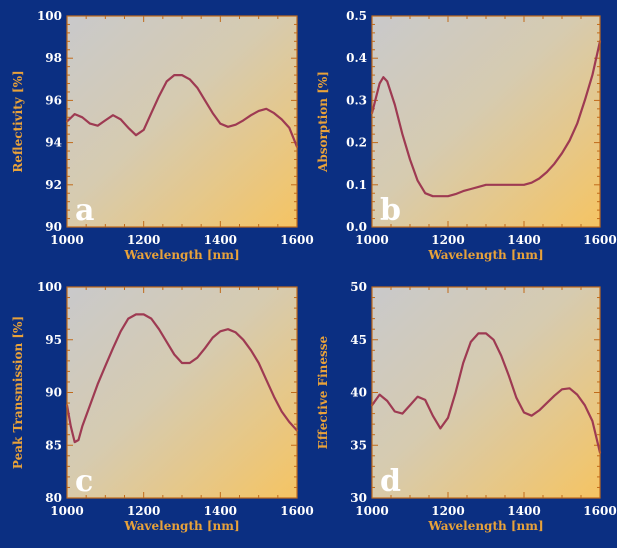  What do you see at coordinates (356, 185) in the screenshot?
I see `y-tick-label: 0.1` at bounding box center [356, 185].